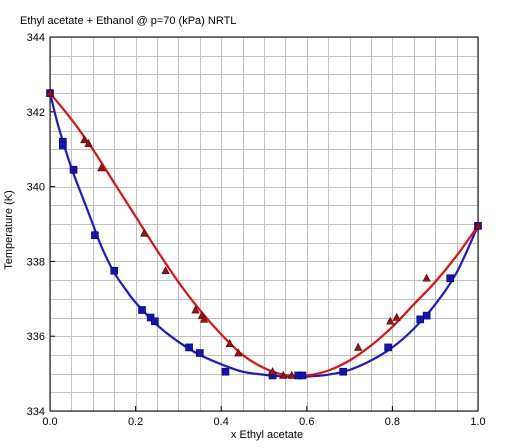 The height and width of the screenshot is (448, 507). What do you see at coordinates (49, 422) in the screenshot?
I see `x-tick-label: 0.0` at bounding box center [49, 422].